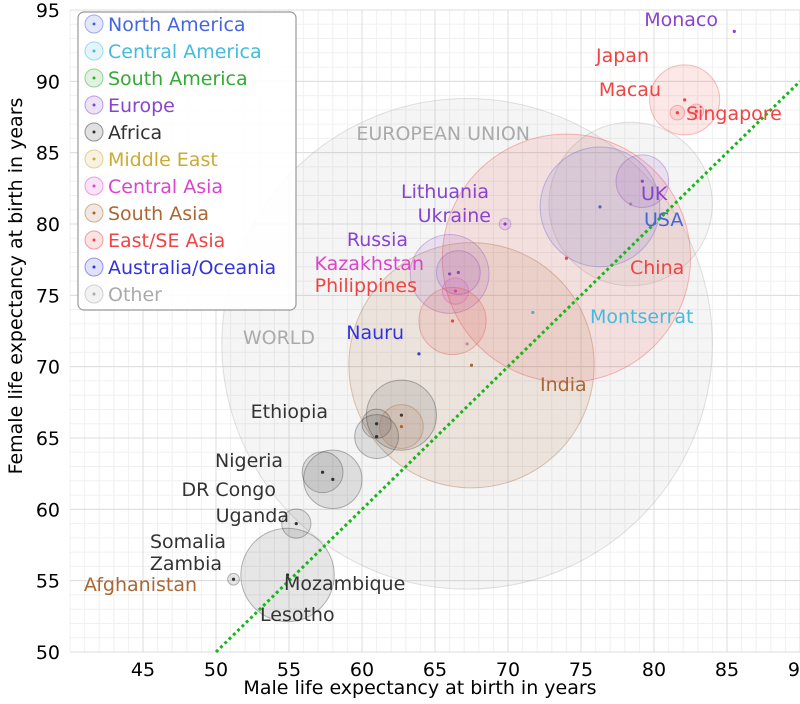 The height and width of the screenshot is (704, 800). What do you see at coordinates (435, 670) in the screenshot?
I see `x-tick-label: 65` at bounding box center [435, 670].